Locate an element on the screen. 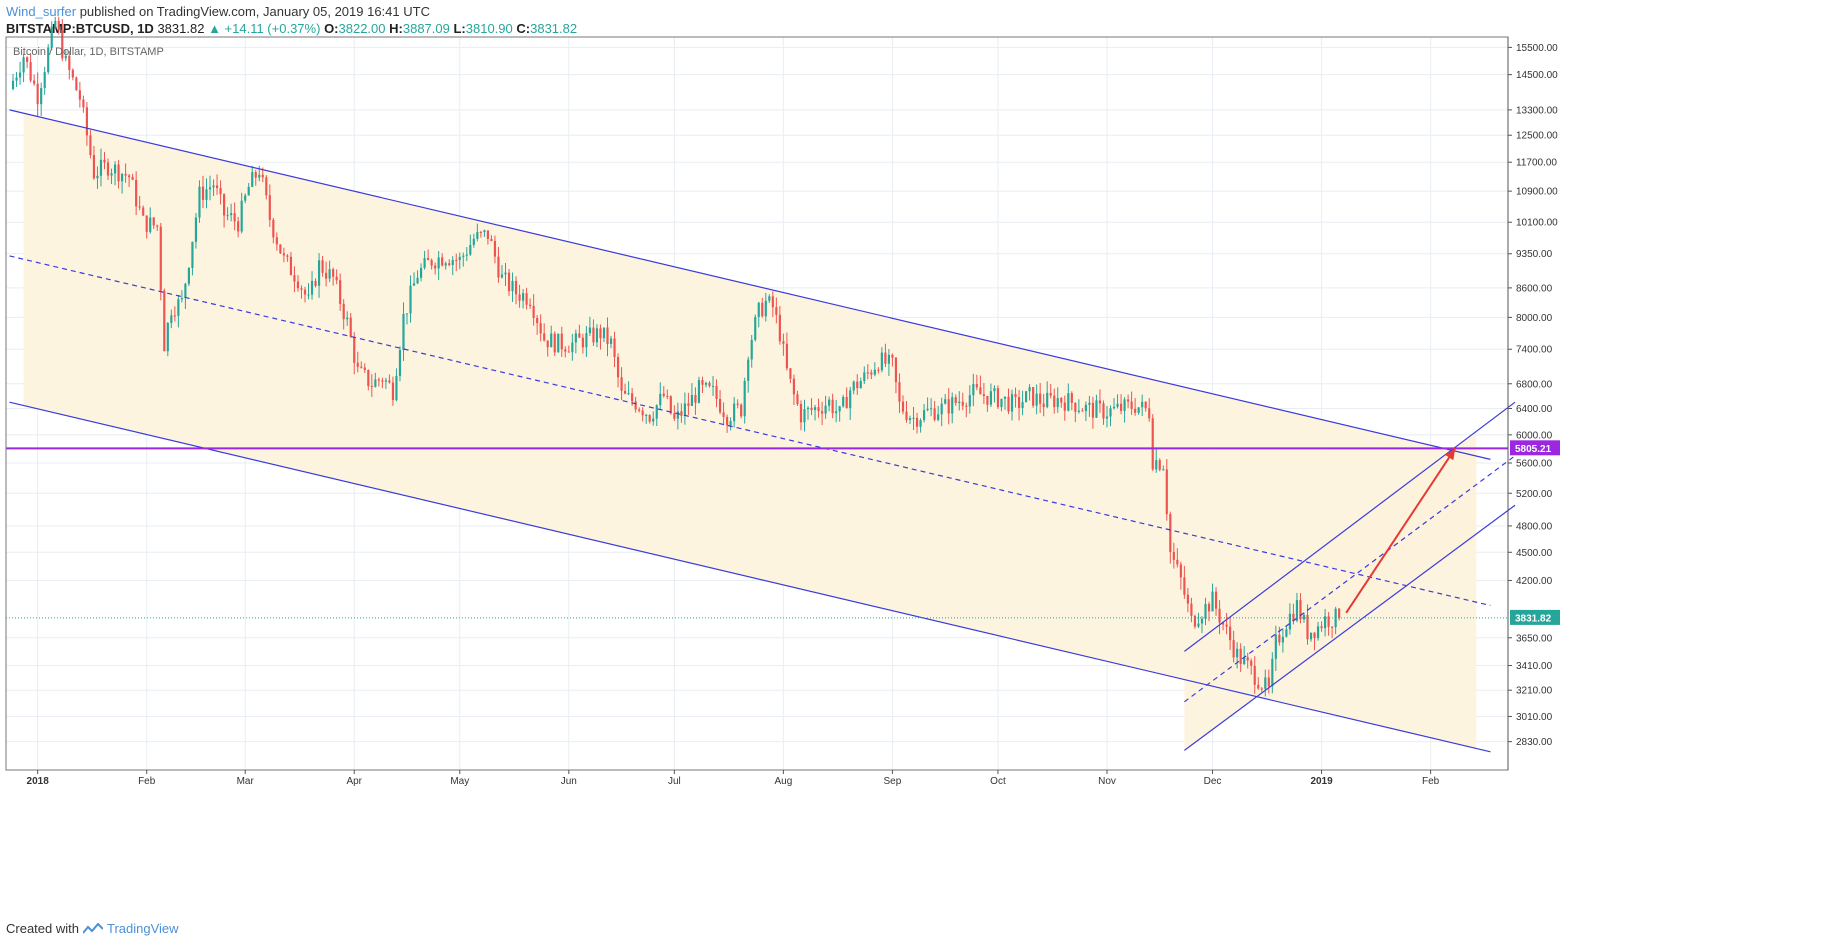 The image size is (1828, 941). x-tick-label: Oct is located at coordinates (998, 781).